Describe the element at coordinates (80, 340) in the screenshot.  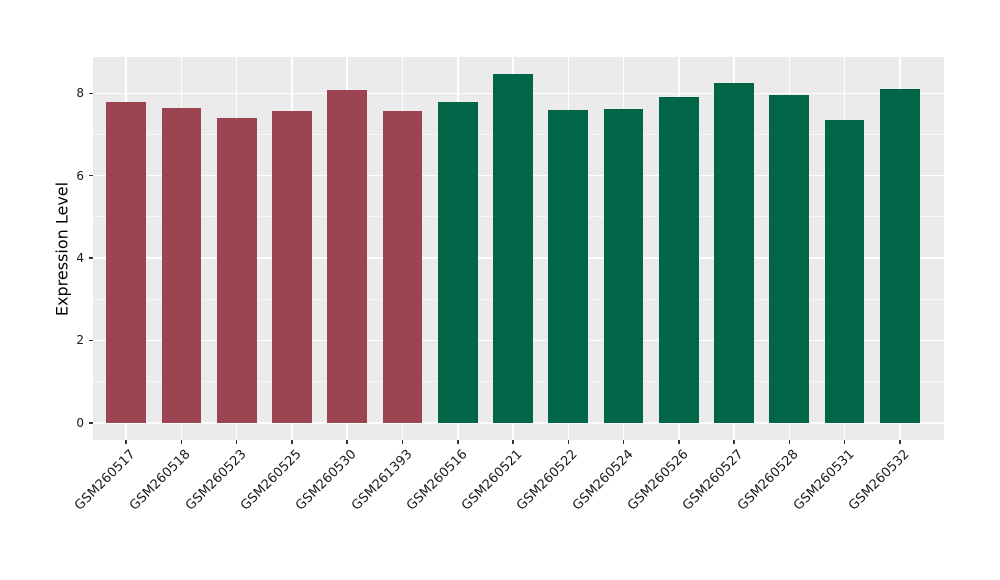
I see `y-tick-label: 2` at that location.